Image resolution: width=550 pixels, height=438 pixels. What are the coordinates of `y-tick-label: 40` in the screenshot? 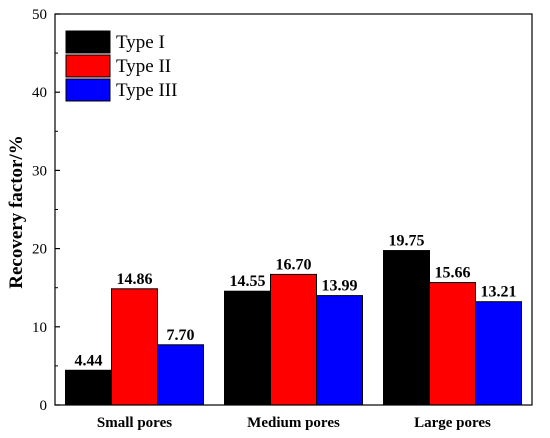 It's located at (39, 93).